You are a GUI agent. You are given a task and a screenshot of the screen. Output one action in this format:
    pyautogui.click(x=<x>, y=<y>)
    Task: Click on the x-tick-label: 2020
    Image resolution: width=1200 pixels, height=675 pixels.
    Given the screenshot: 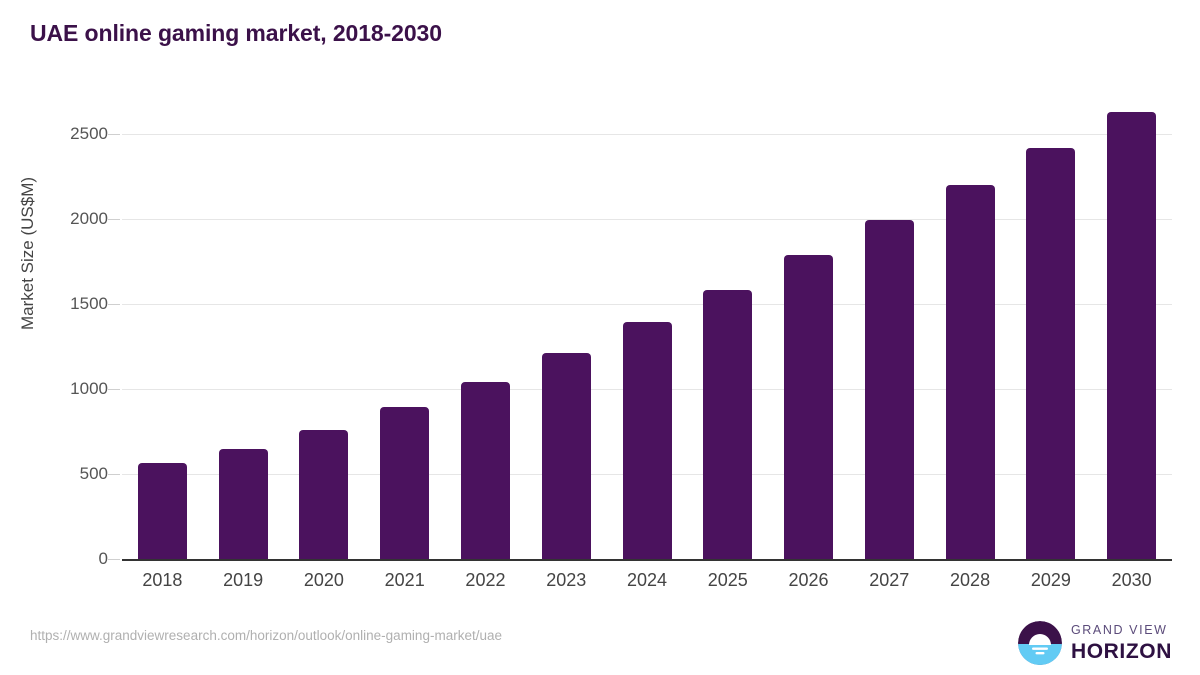 What is the action you would take?
    pyautogui.click(x=323, y=580)
    